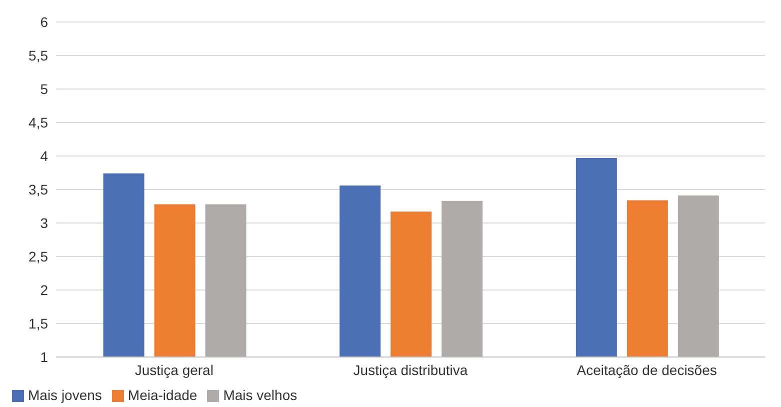 The height and width of the screenshot is (407, 781). I want to click on legend-label: Mais velhos, so click(260, 395).